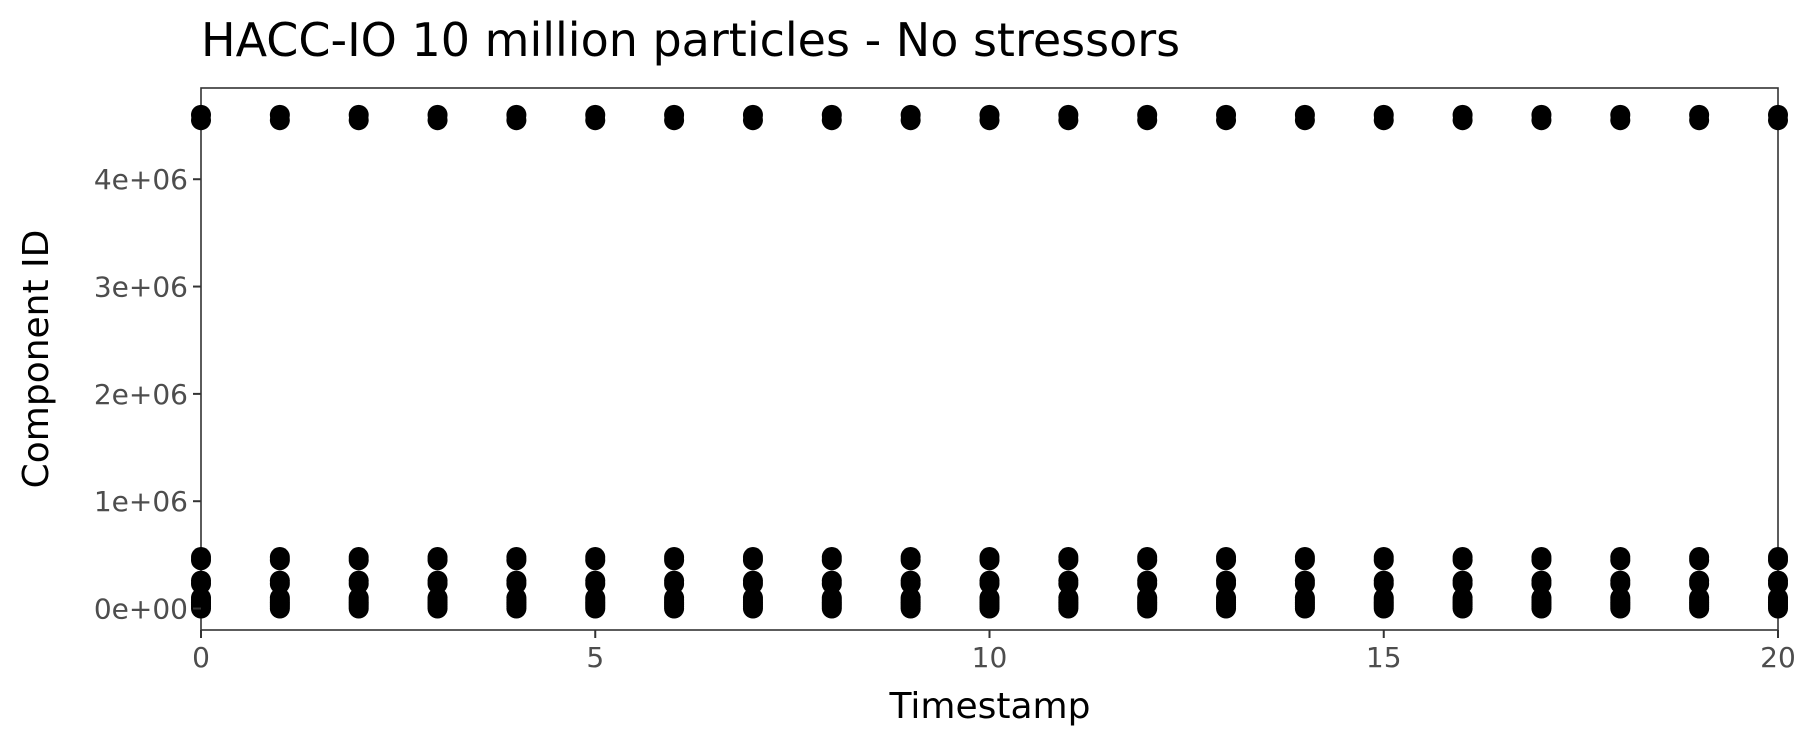  Describe the element at coordinates (141, 501) in the screenshot. I see `y-tick-label: 1e+06` at that location.